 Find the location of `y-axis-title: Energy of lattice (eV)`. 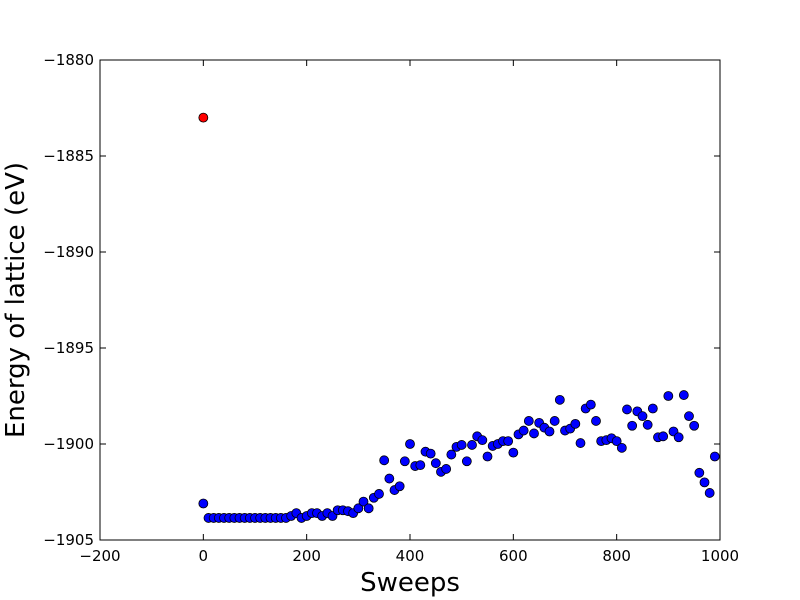

y-axis-title: Energy of lattice (eV) is located at coordinates (16, 300).